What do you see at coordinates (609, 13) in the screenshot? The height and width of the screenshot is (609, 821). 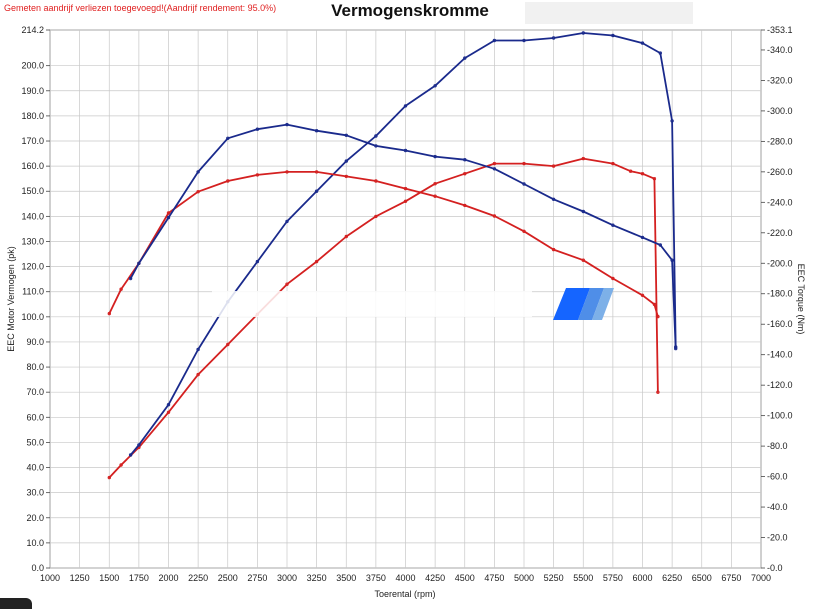 I see `header-blank-box` at bounding box center [609, 13].